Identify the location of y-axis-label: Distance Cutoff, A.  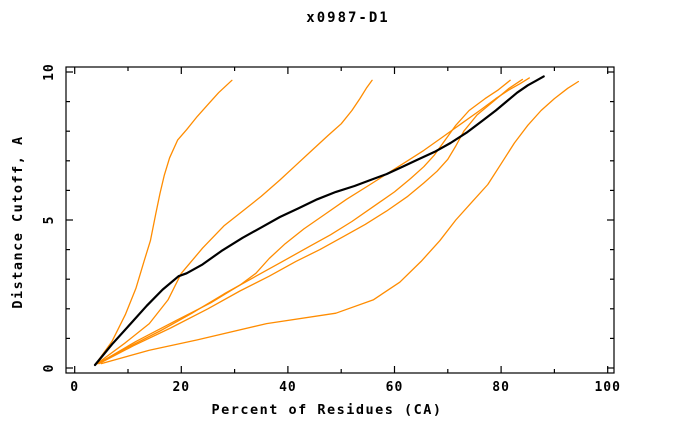
(18, 221).